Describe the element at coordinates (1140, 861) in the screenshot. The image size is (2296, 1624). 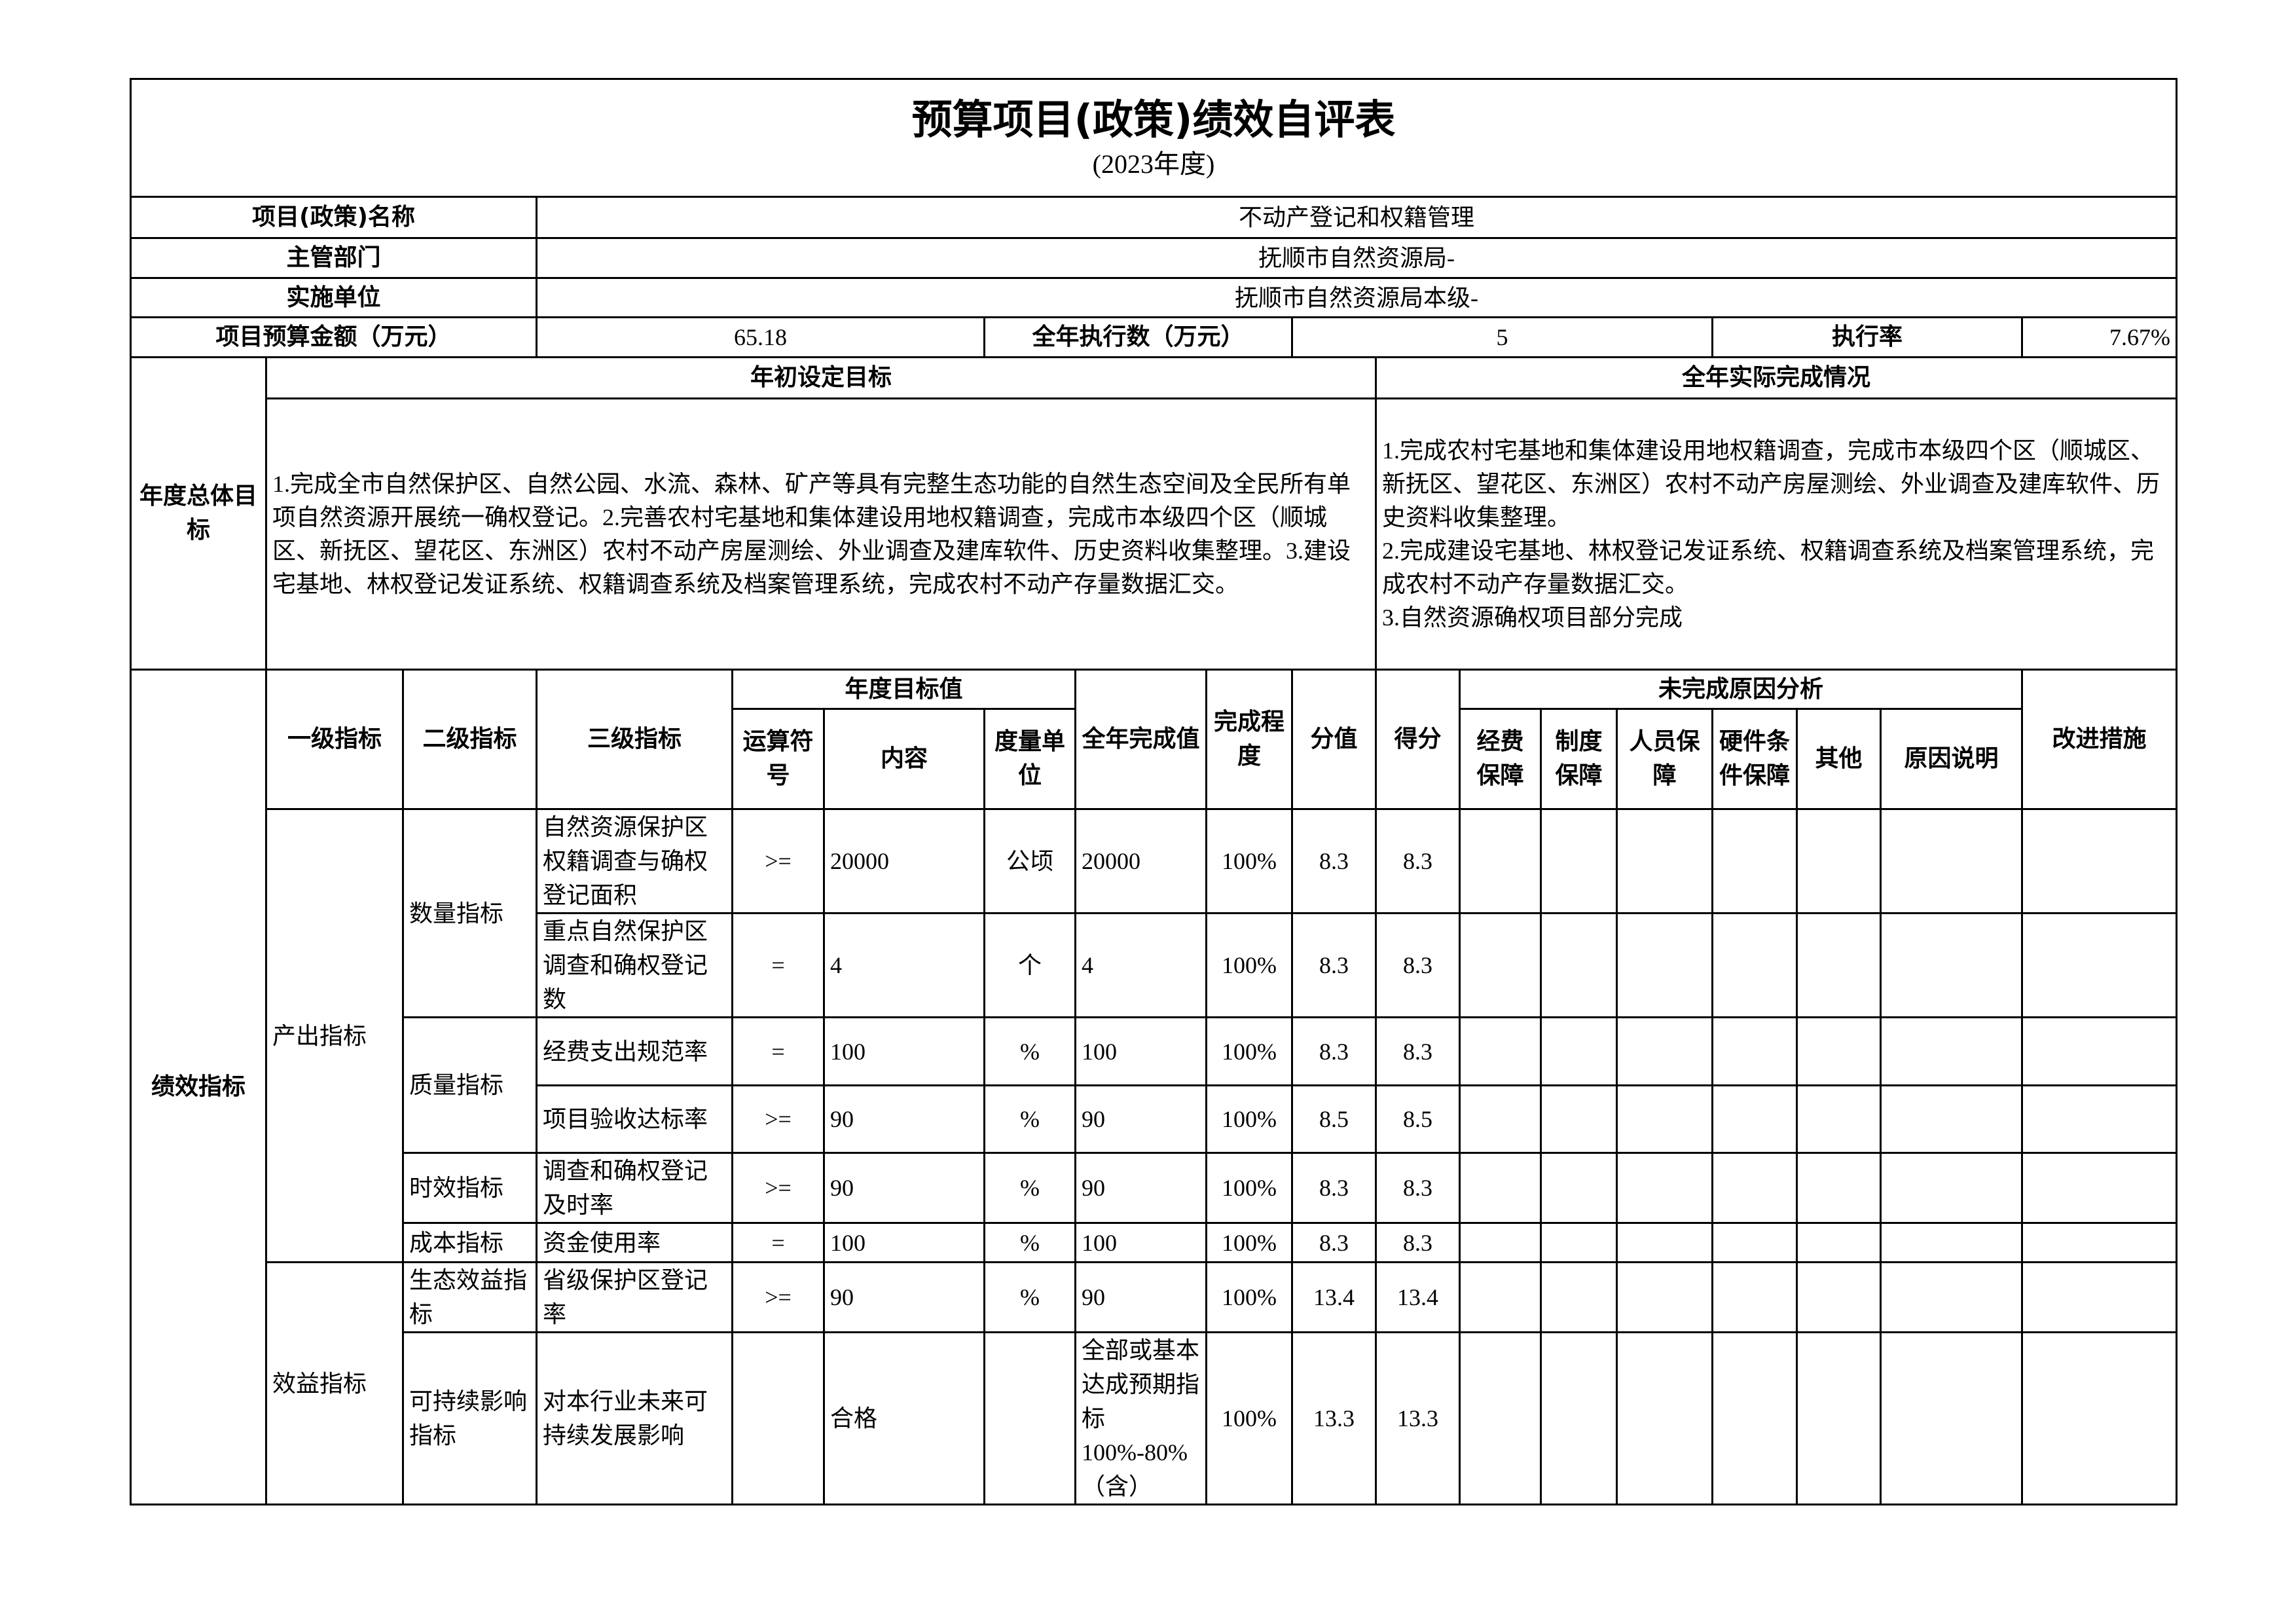
I see `actual-cell: 20000` at that location.